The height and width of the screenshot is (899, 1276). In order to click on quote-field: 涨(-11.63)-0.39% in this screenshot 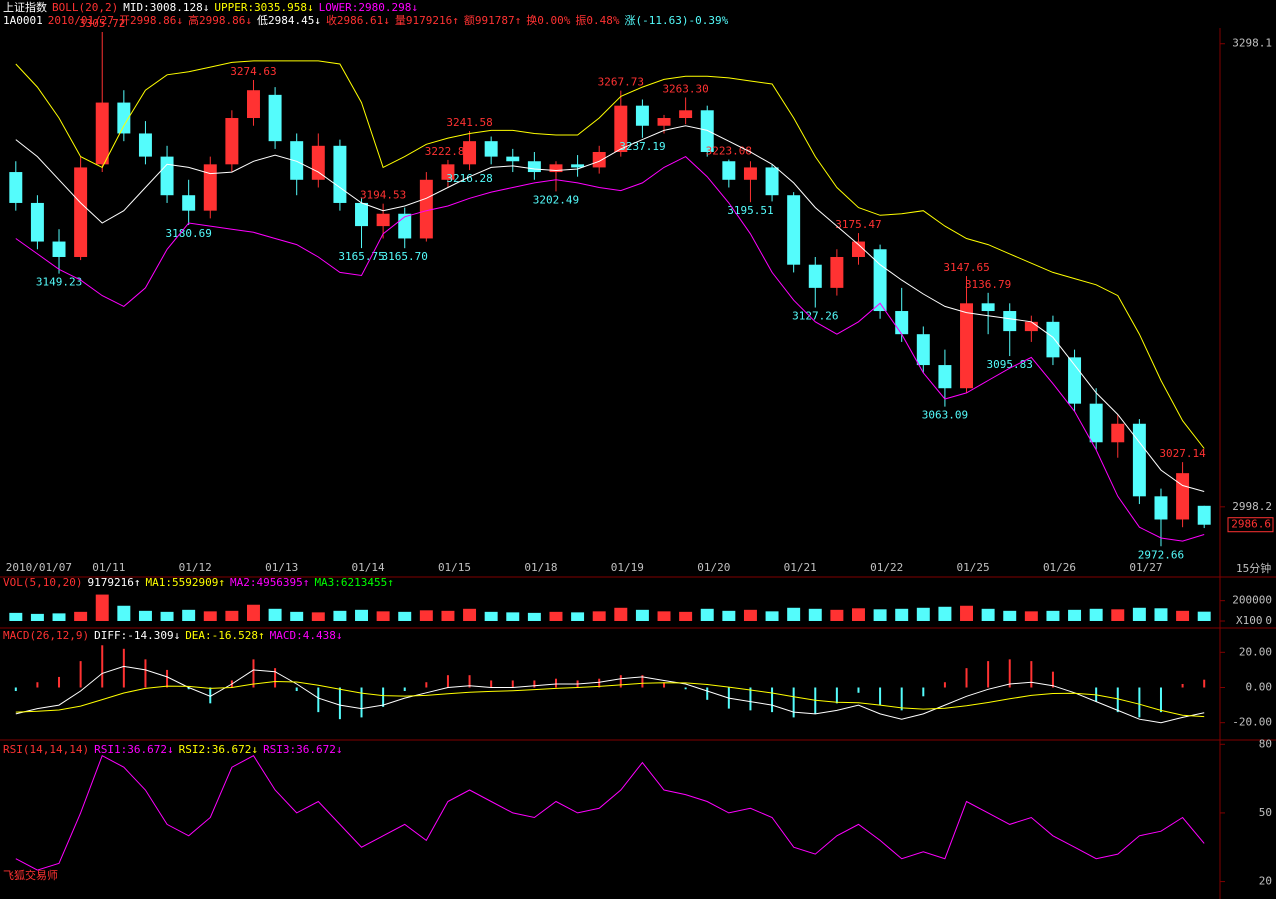, I will do `click(677, 20)`.